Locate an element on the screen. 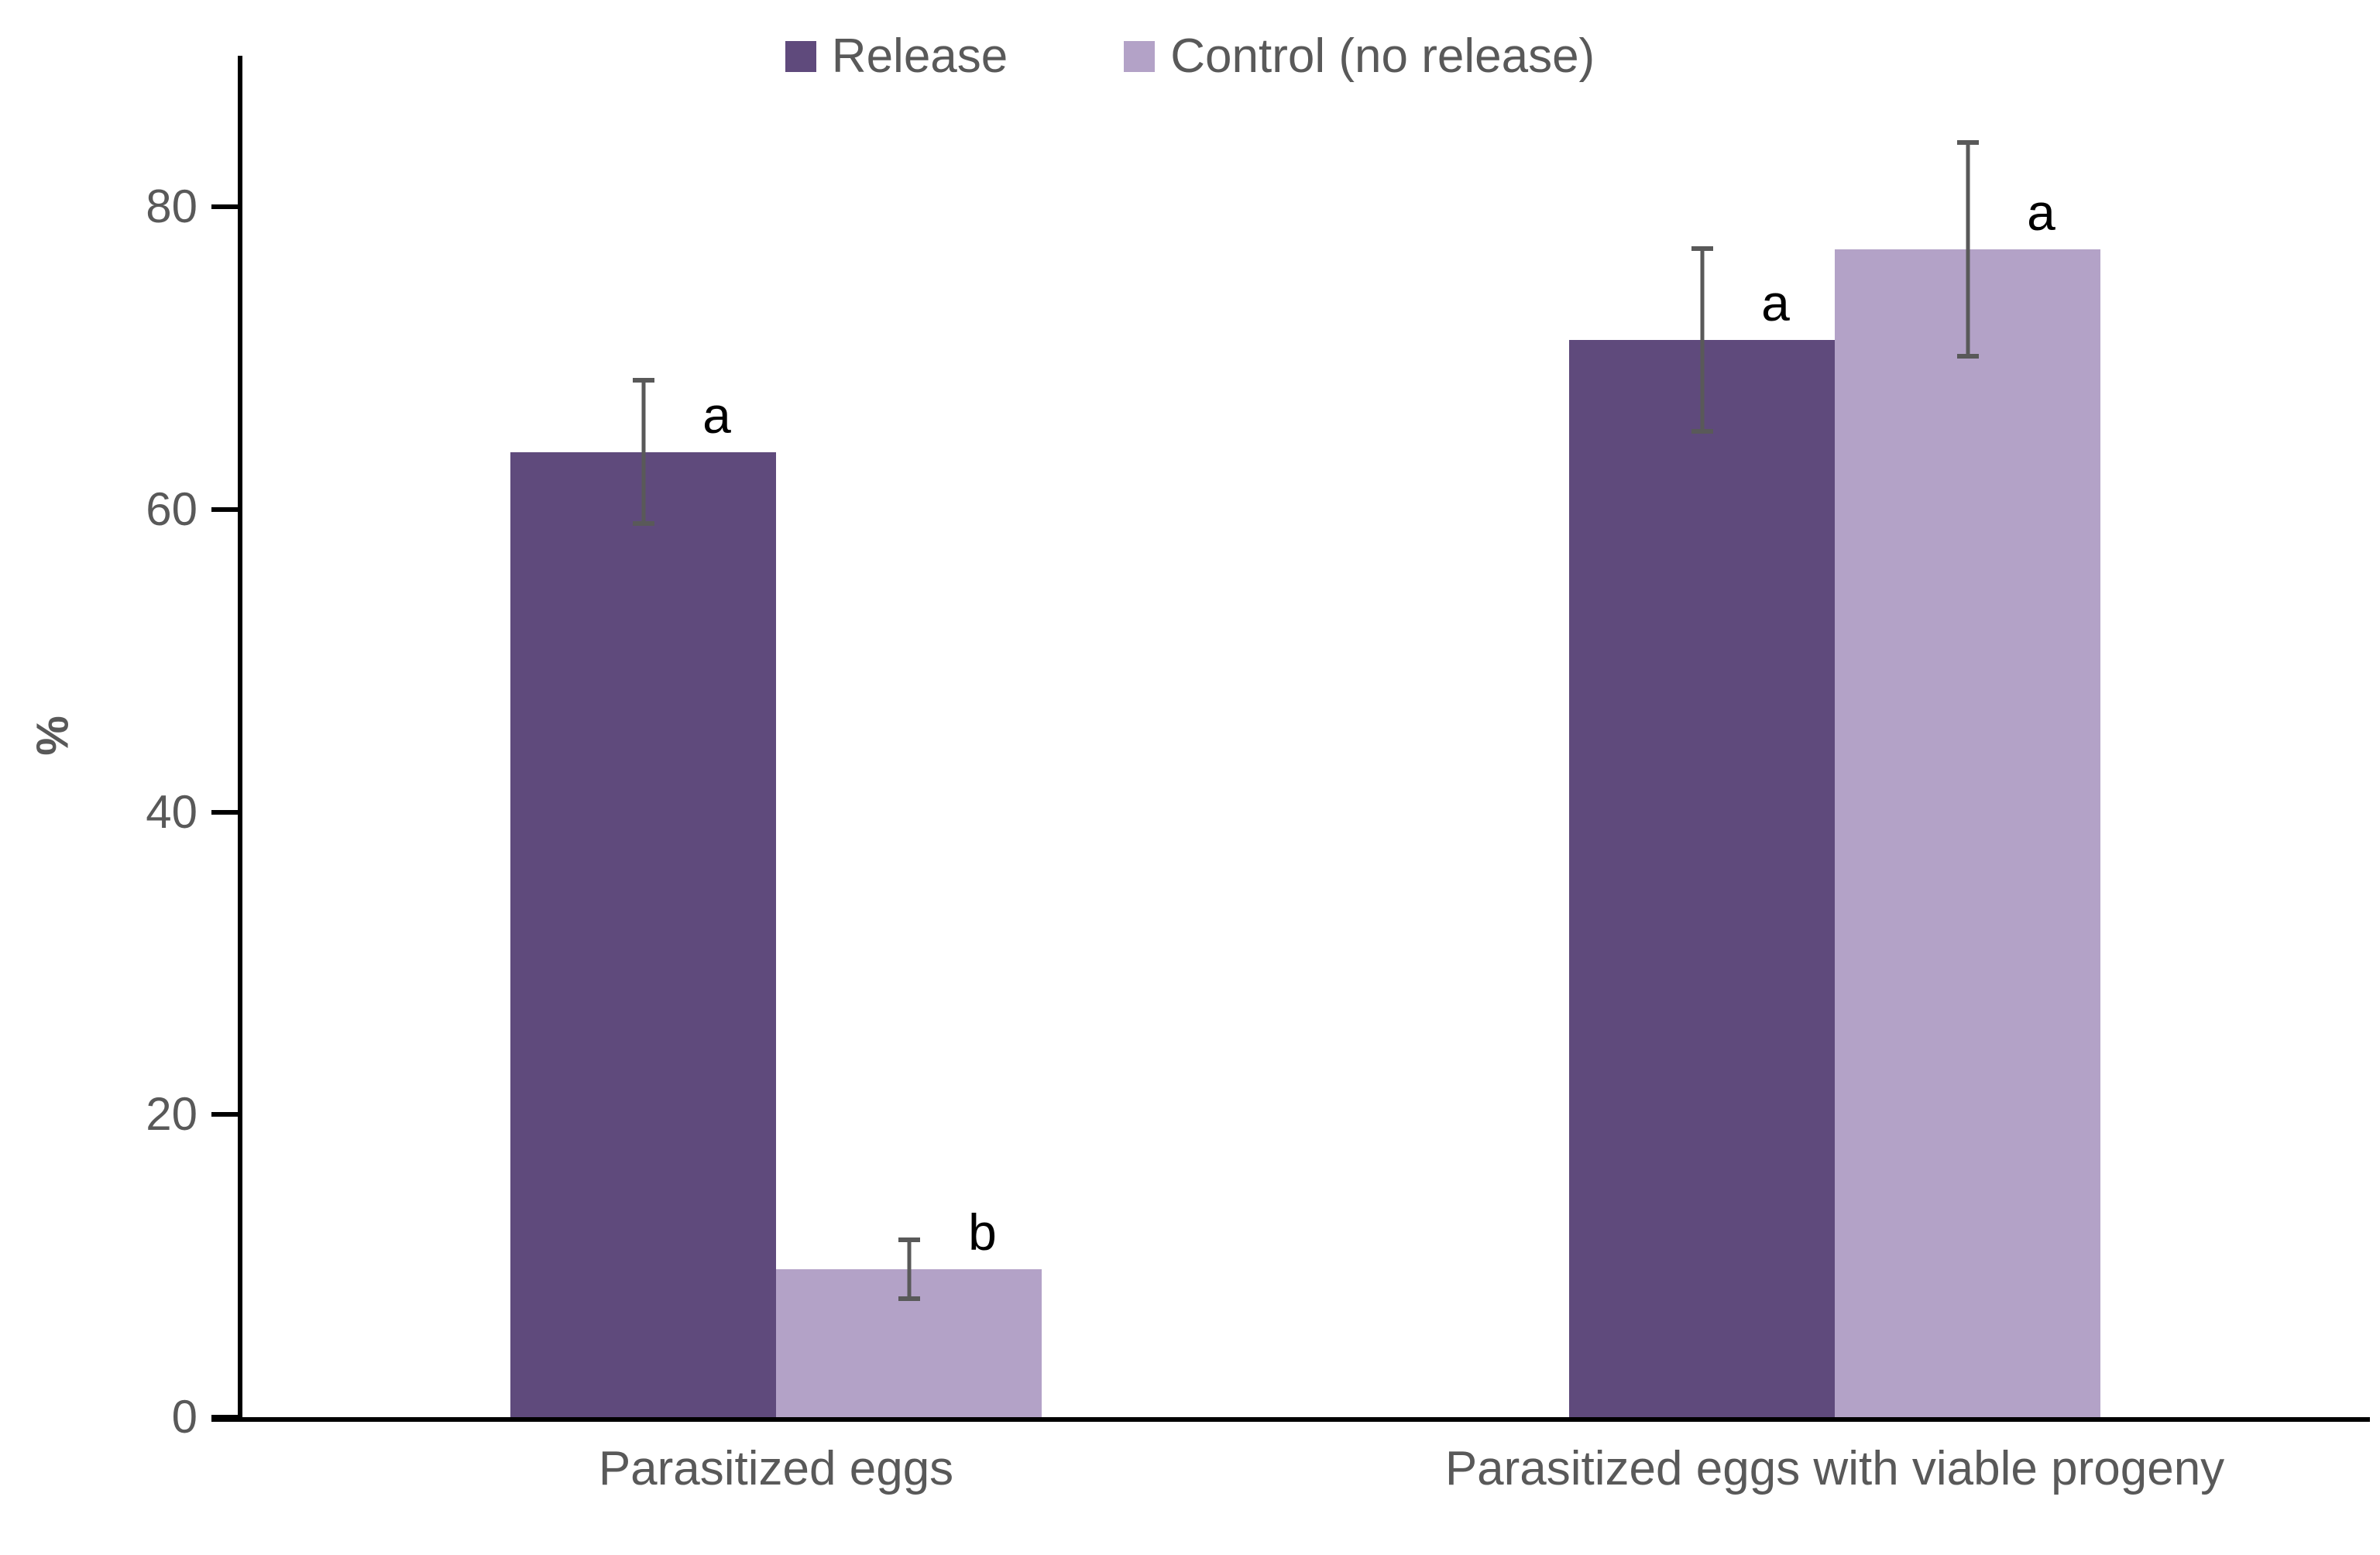 The image size is (2380, 1555). y-axis-title: % is located at coordinates (53, 736).